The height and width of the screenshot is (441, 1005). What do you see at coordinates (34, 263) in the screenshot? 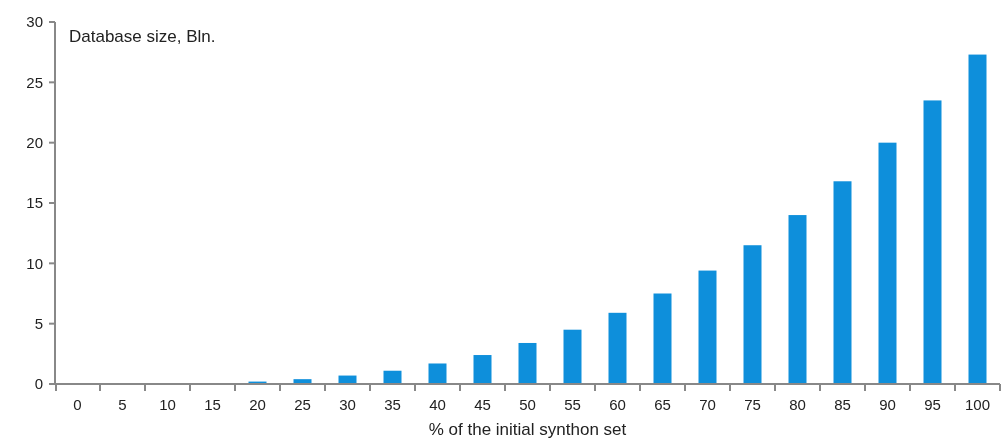
I see `y-tick-label: 10` at bounding box center [34, 263].